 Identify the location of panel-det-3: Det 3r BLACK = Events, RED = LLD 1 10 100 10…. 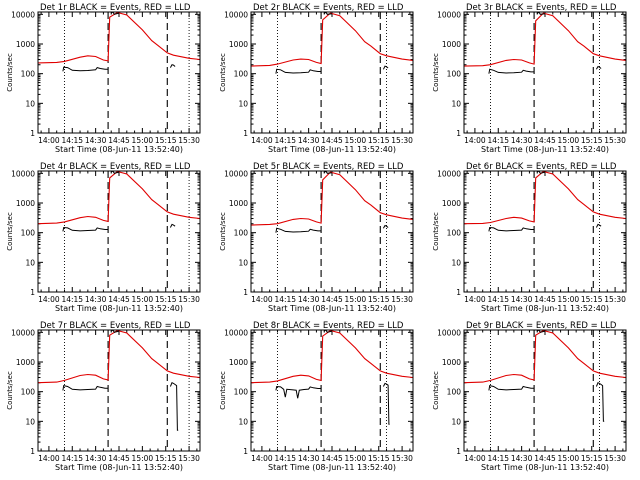
(529, 78).